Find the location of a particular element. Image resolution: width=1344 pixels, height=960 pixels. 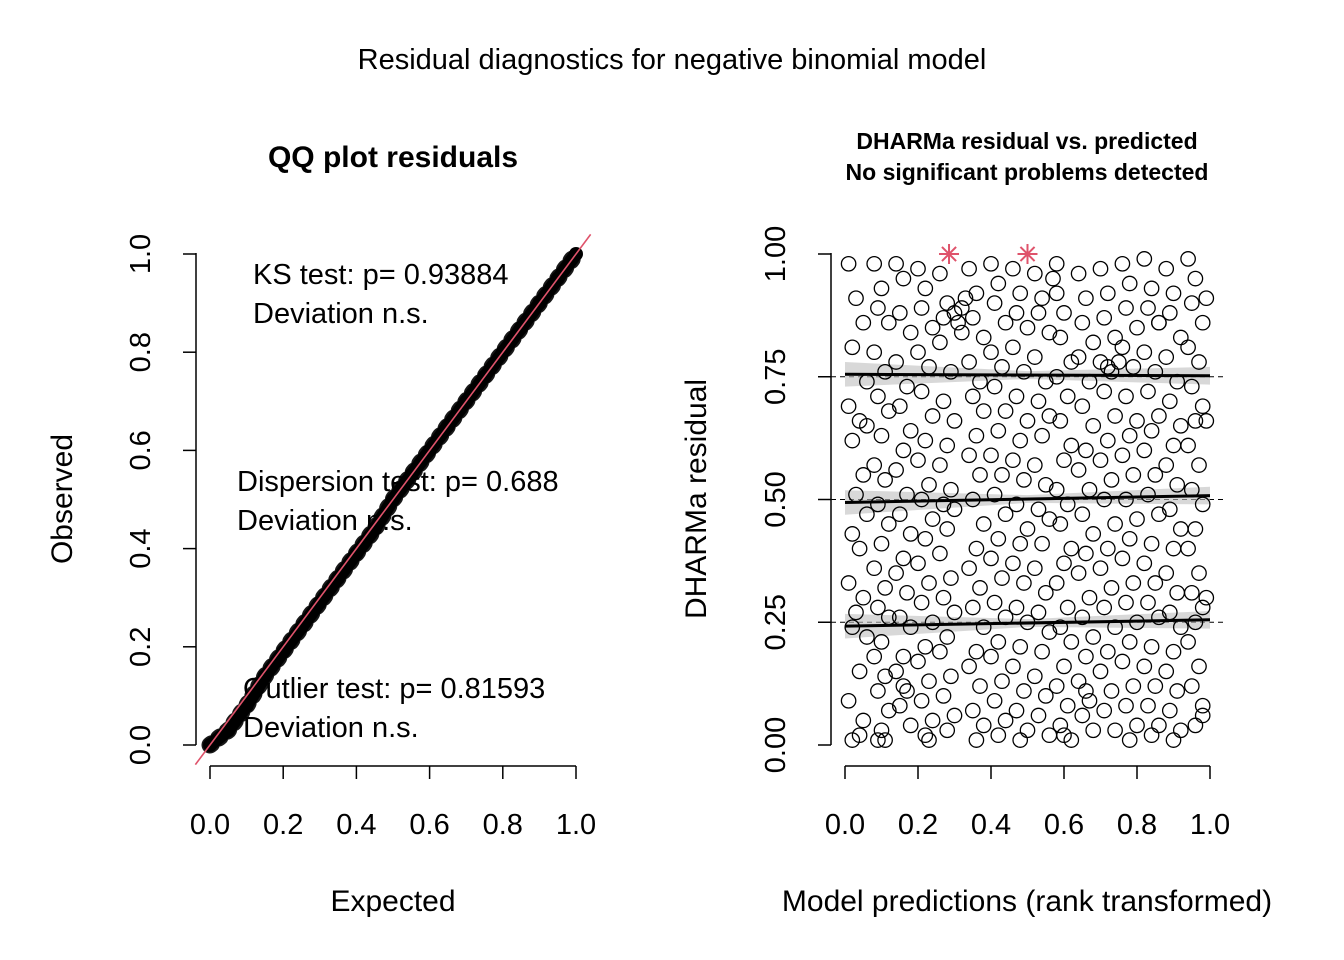

qq-y-tick-label: 0.8 is located at coordinates (141, 352).